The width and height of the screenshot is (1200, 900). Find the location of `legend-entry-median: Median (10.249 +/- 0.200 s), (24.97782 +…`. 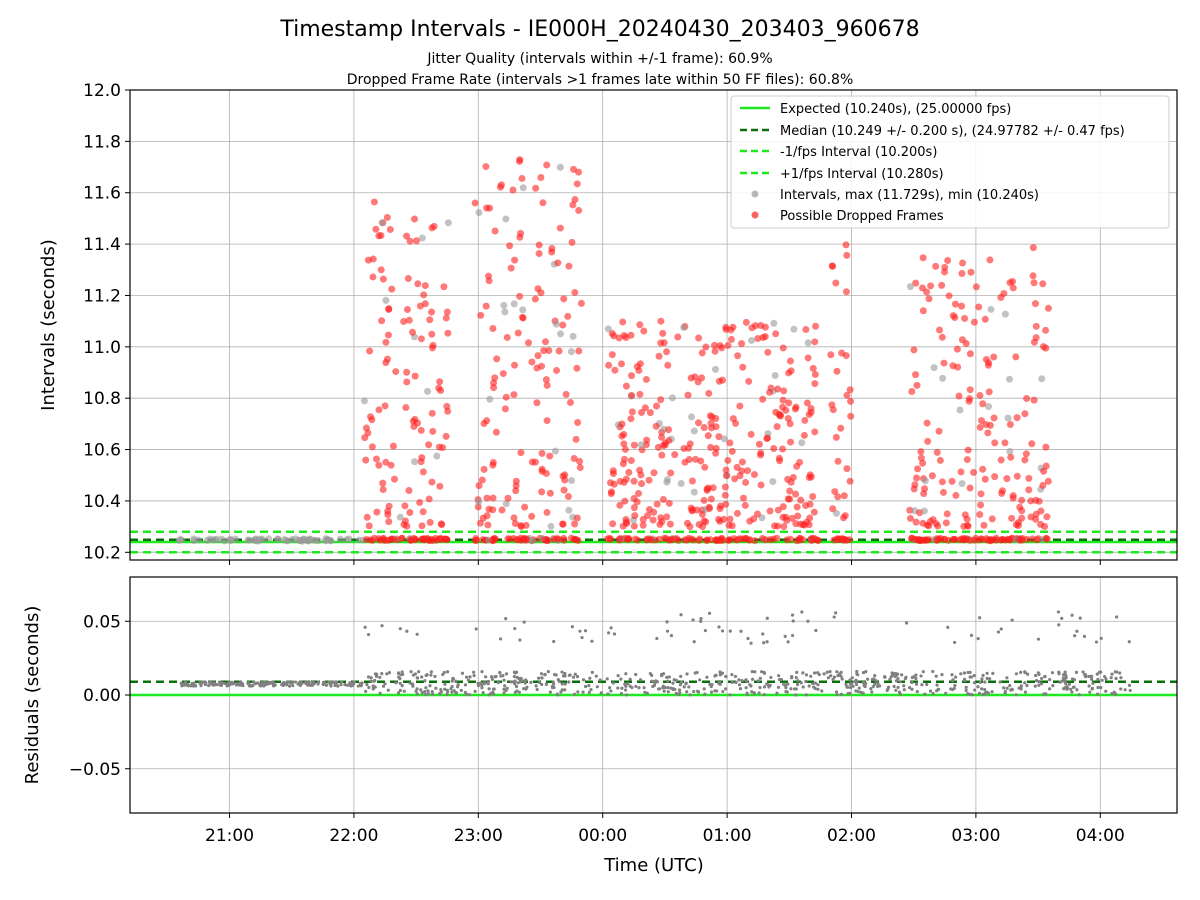

legend-entry-median: Median (10.249 +/- 0.200 s), (24.97782 +… is located at coordinates (932, 131).